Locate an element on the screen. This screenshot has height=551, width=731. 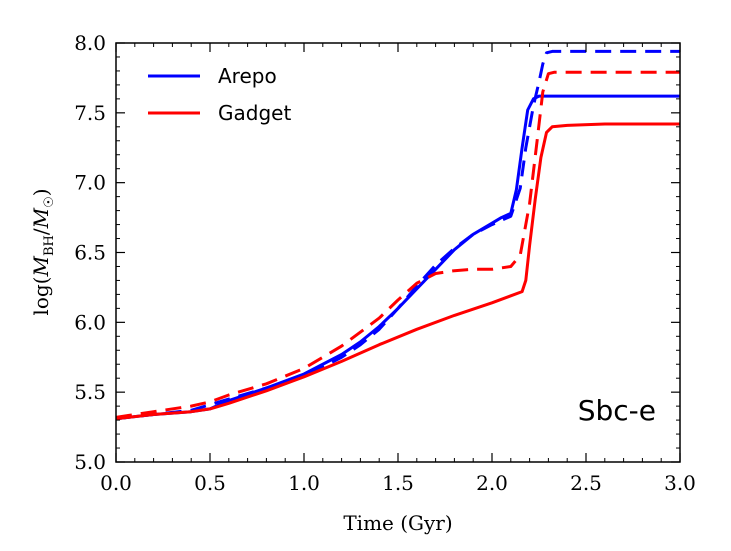
legend-label-gadget: Gadget is located at coordinates (254, 113).